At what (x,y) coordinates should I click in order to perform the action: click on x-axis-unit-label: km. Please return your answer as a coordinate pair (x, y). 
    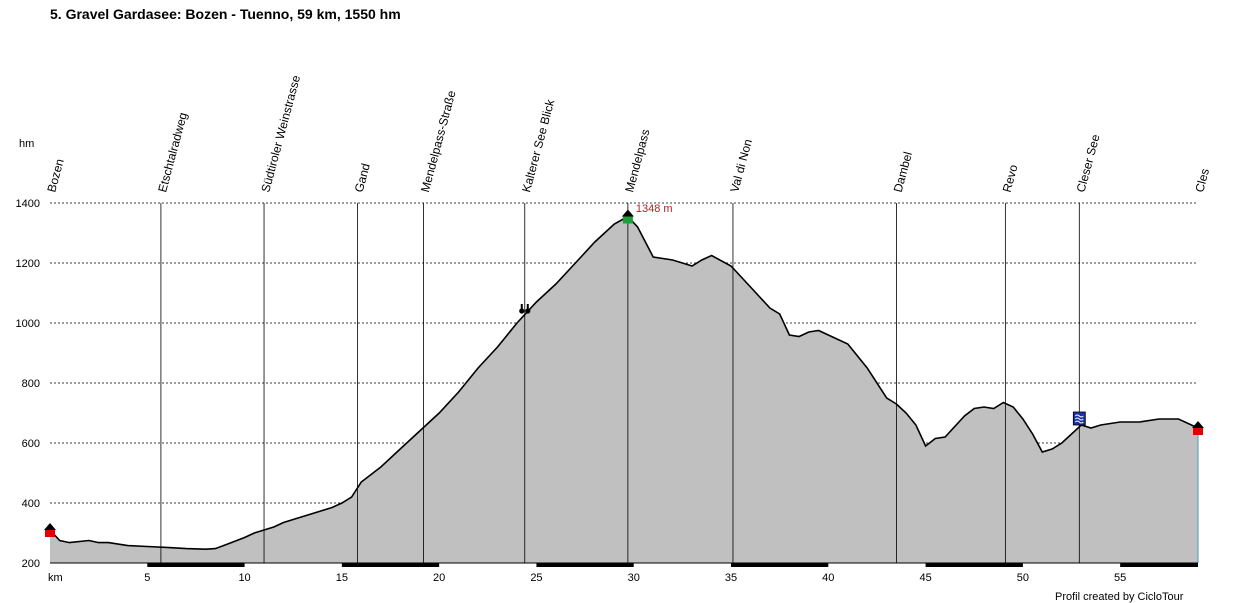
    Looking at the image, I should click on (55, 578).